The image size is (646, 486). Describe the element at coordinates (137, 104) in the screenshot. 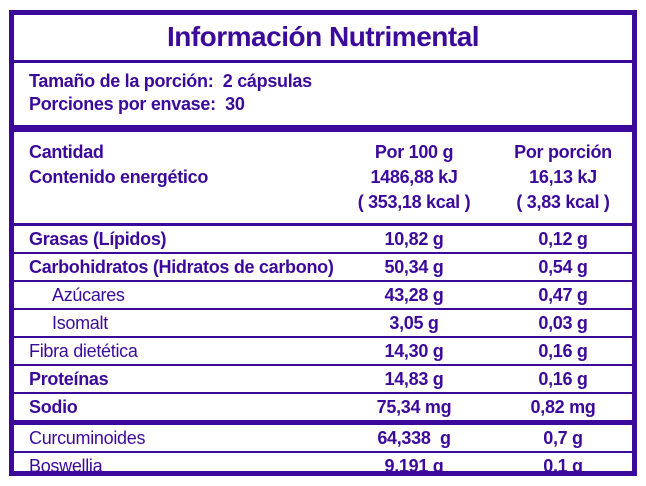

I see `servings-per-container-line: Porciones por envase: 30` at that location.